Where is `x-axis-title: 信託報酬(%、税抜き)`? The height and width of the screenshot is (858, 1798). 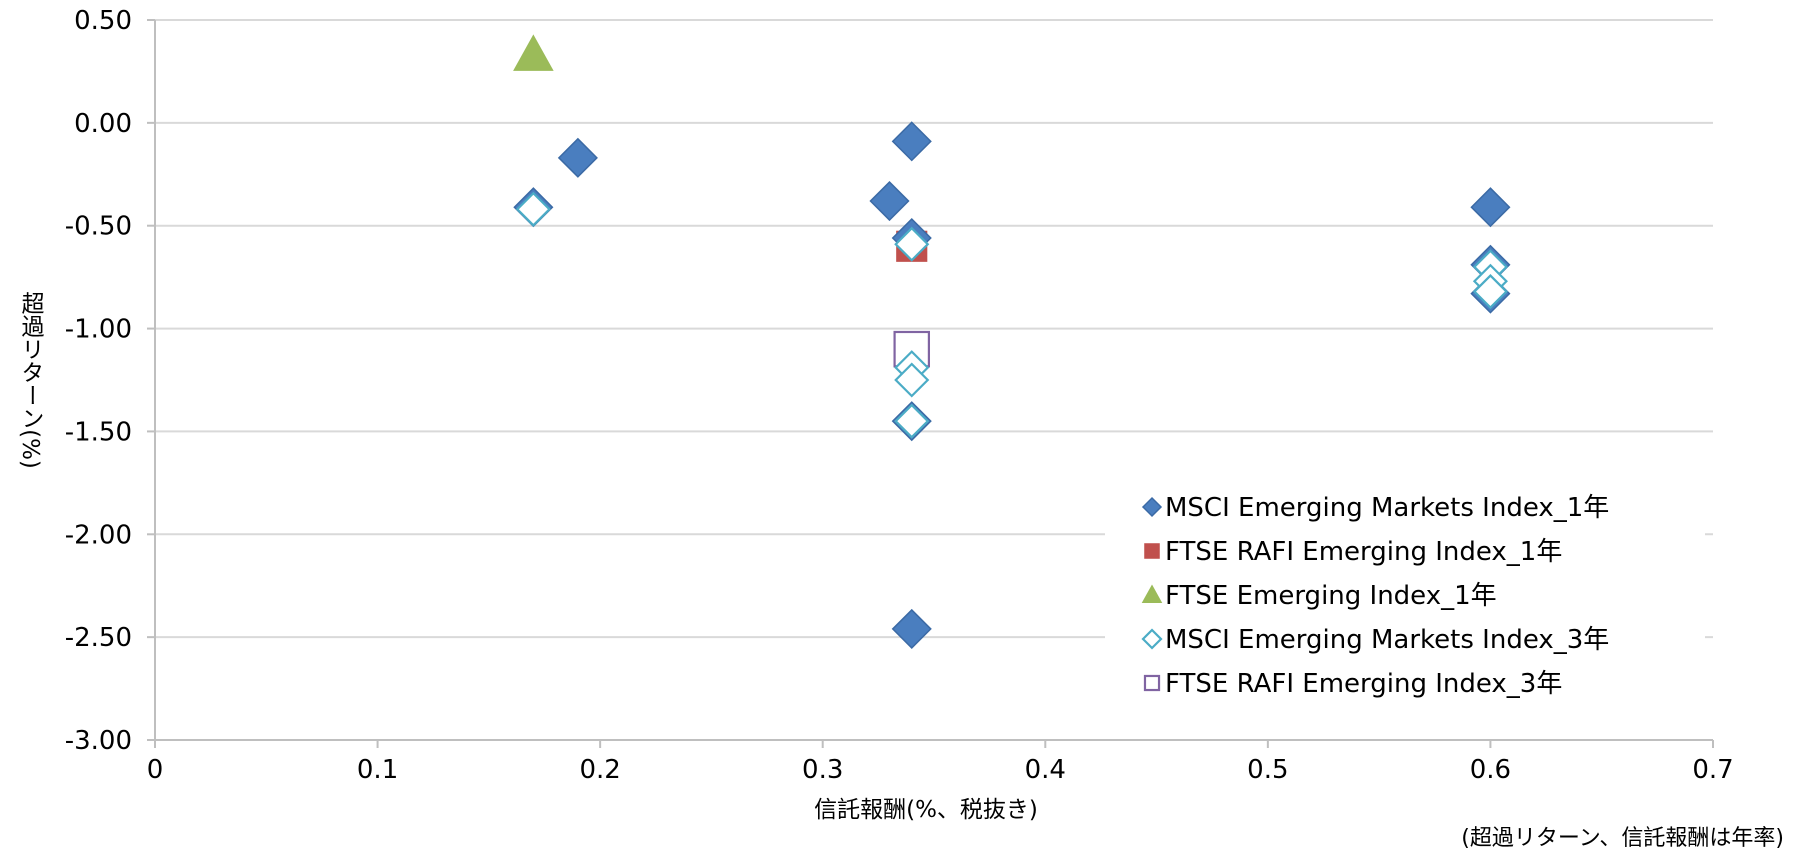
x-axis-title: 信託報酬(%、税抜き) is located at coordinates (926, 810).